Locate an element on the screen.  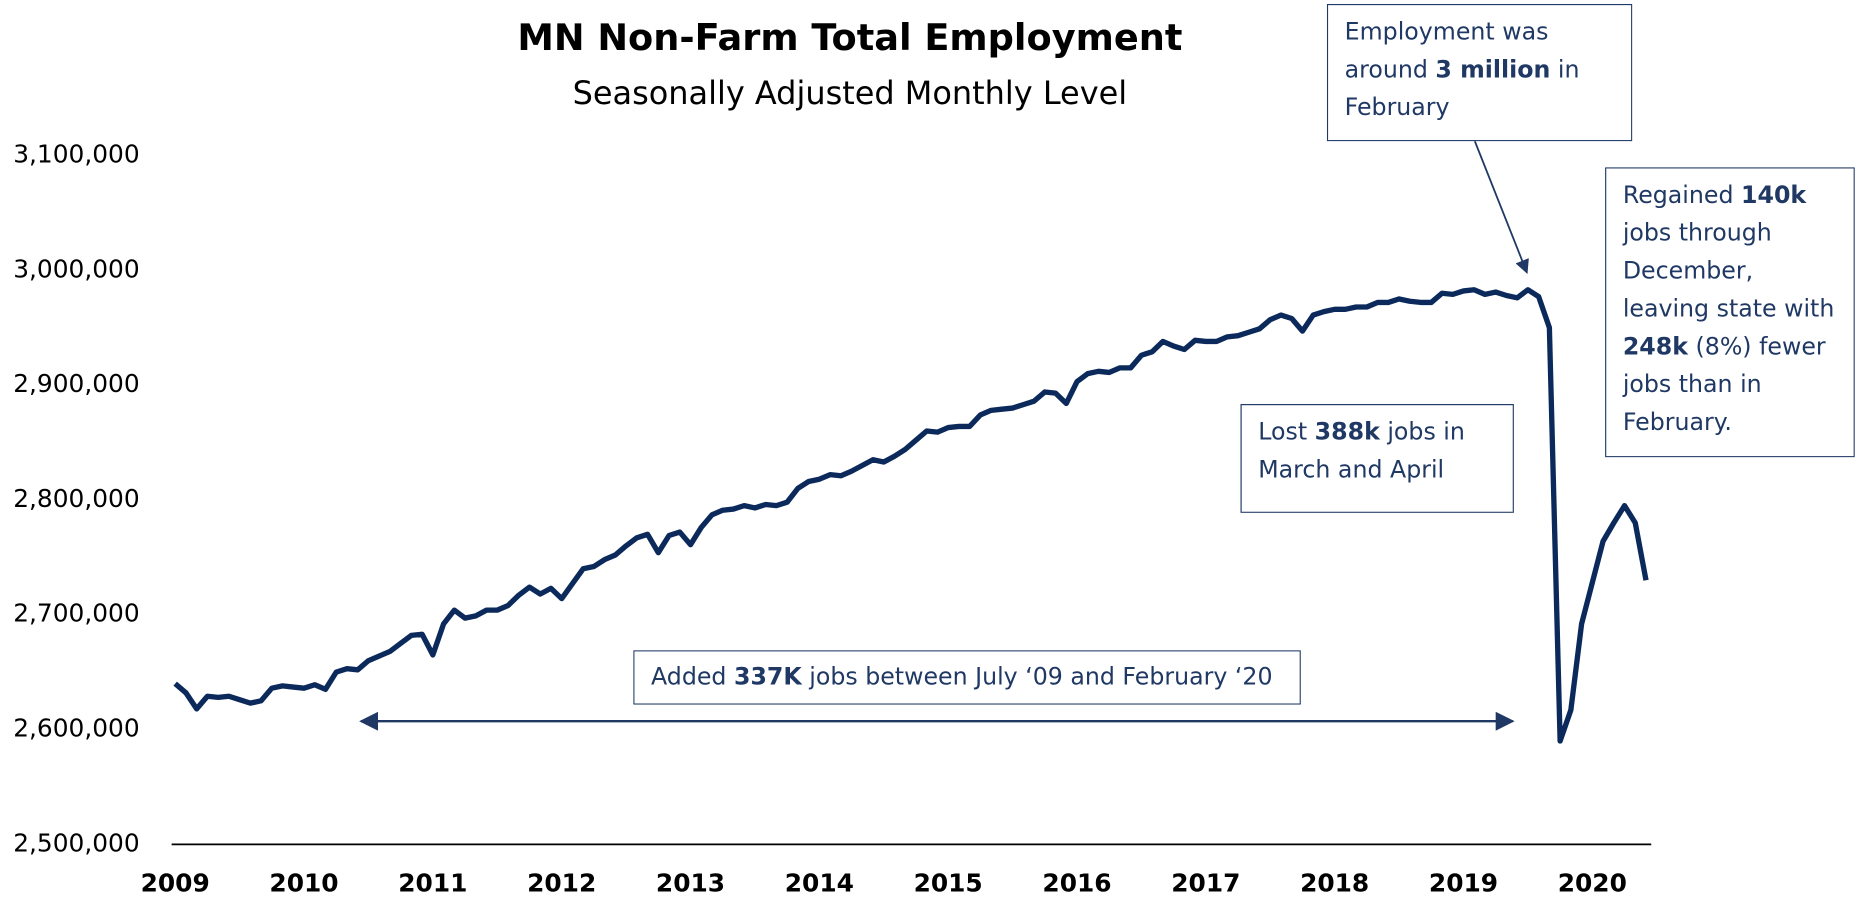
y-tick-label: 2,700,000 is located at coordinates (76, 613).